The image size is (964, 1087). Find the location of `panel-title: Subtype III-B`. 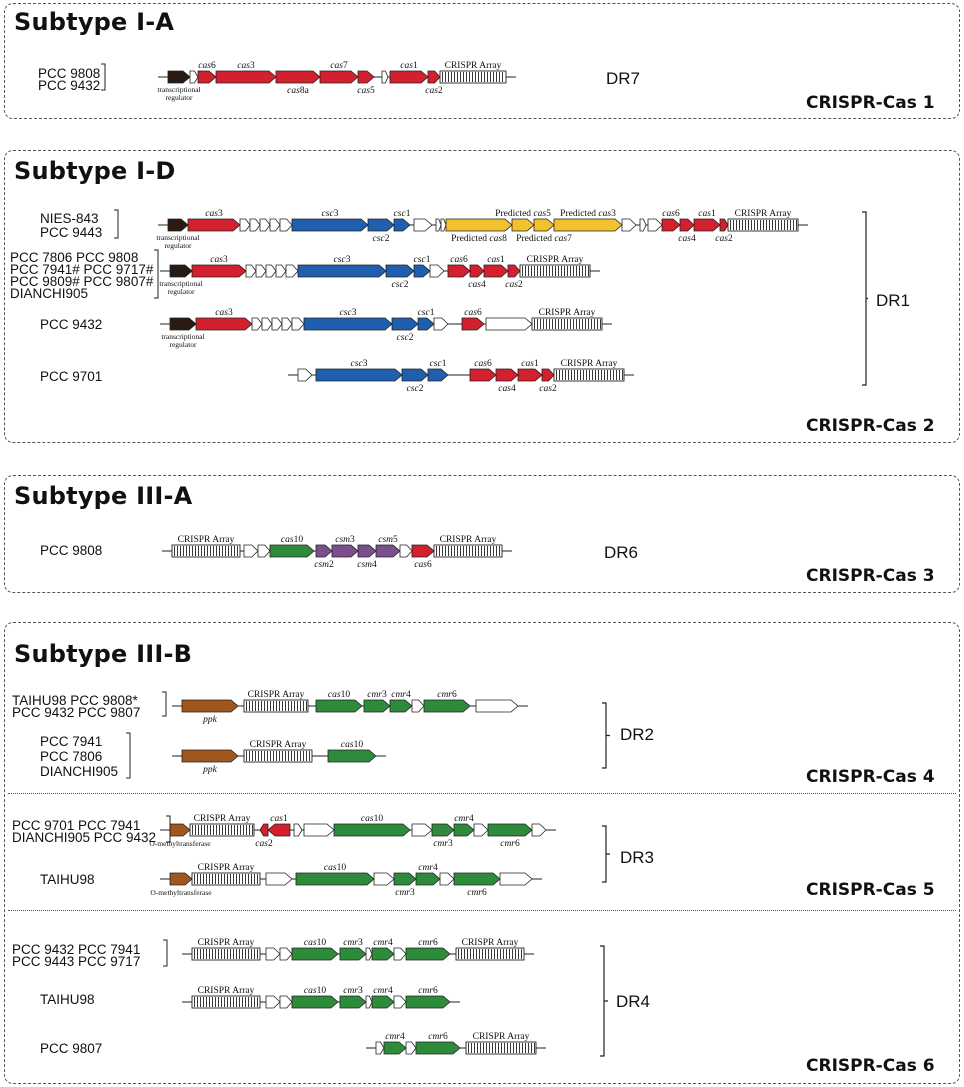

panel-title: Subtype III-B is located at coordinates (103, 654).